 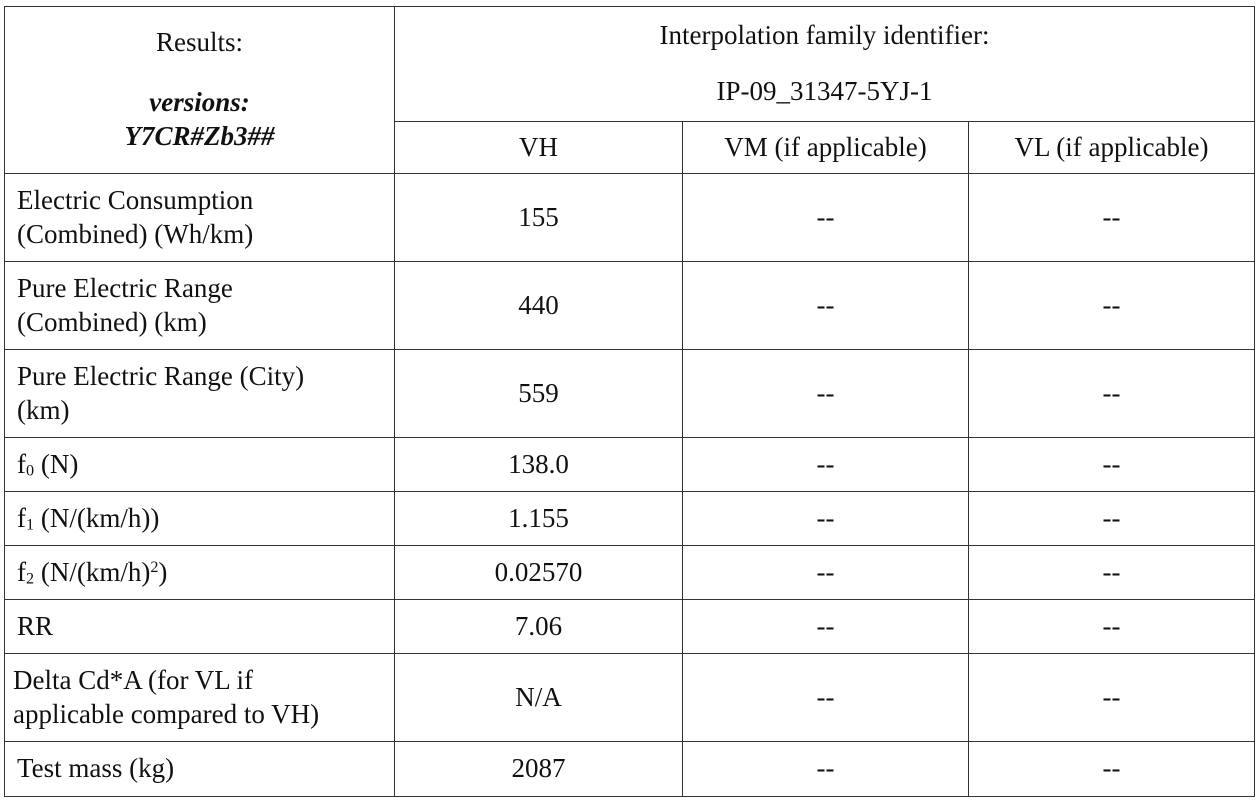 What do you see at coordinates (538, 518) in the screenshot?
I see `cell-vh: 1.155` at bounding box center [538, 518].